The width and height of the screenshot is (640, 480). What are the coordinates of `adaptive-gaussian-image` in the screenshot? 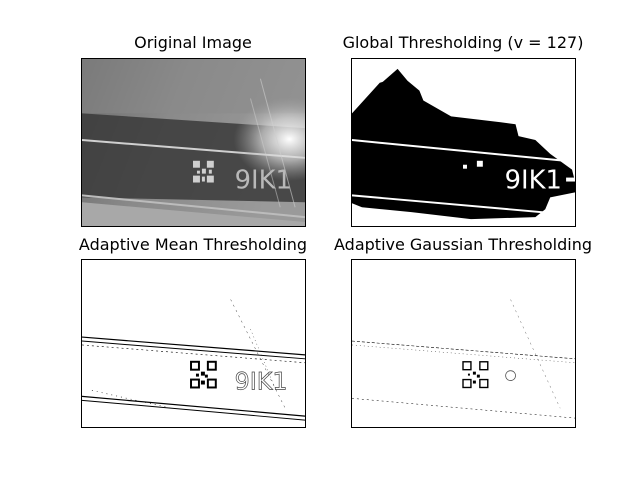 It's located at (463, 343).